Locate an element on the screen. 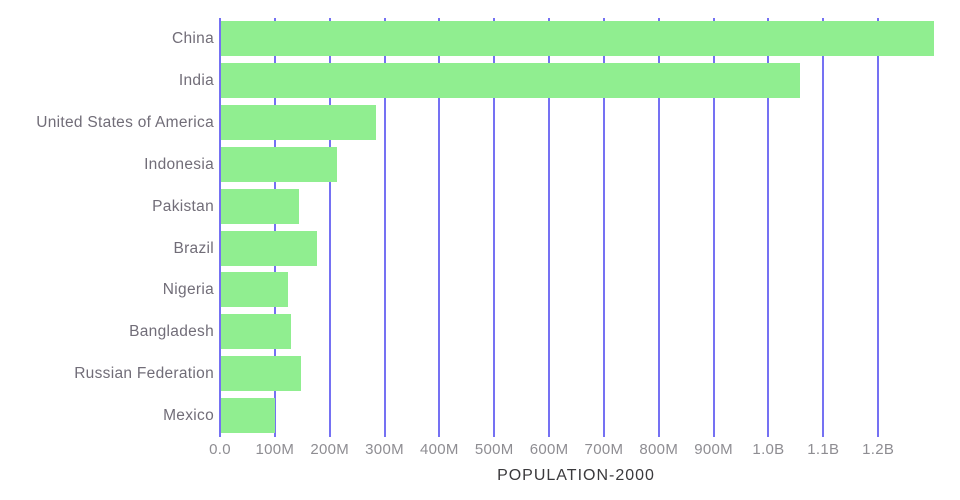 Image resolution: width=960 pixels, height=500 pixels. x-tick-label: 0.0 is located at coordinates (220, 449).